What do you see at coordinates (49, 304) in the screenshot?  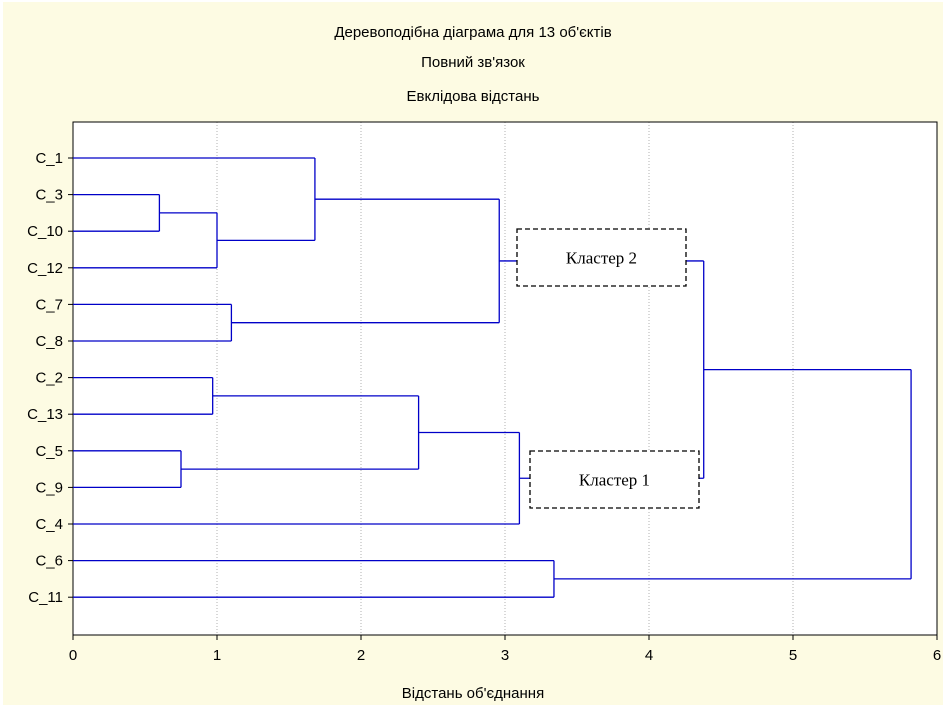 I see `leaf-label-C_7: C_7` at bounding box center [49, 304].